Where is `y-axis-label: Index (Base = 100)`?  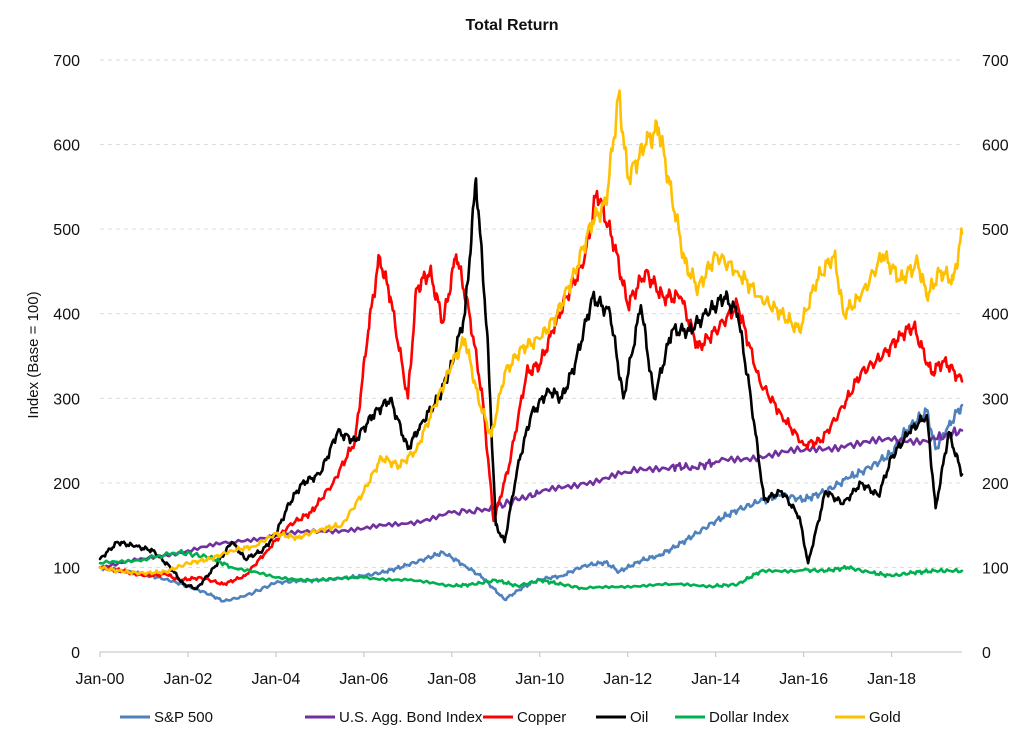 y-axis-label: Index (Base = 100) is located at coordinates (33, 354).